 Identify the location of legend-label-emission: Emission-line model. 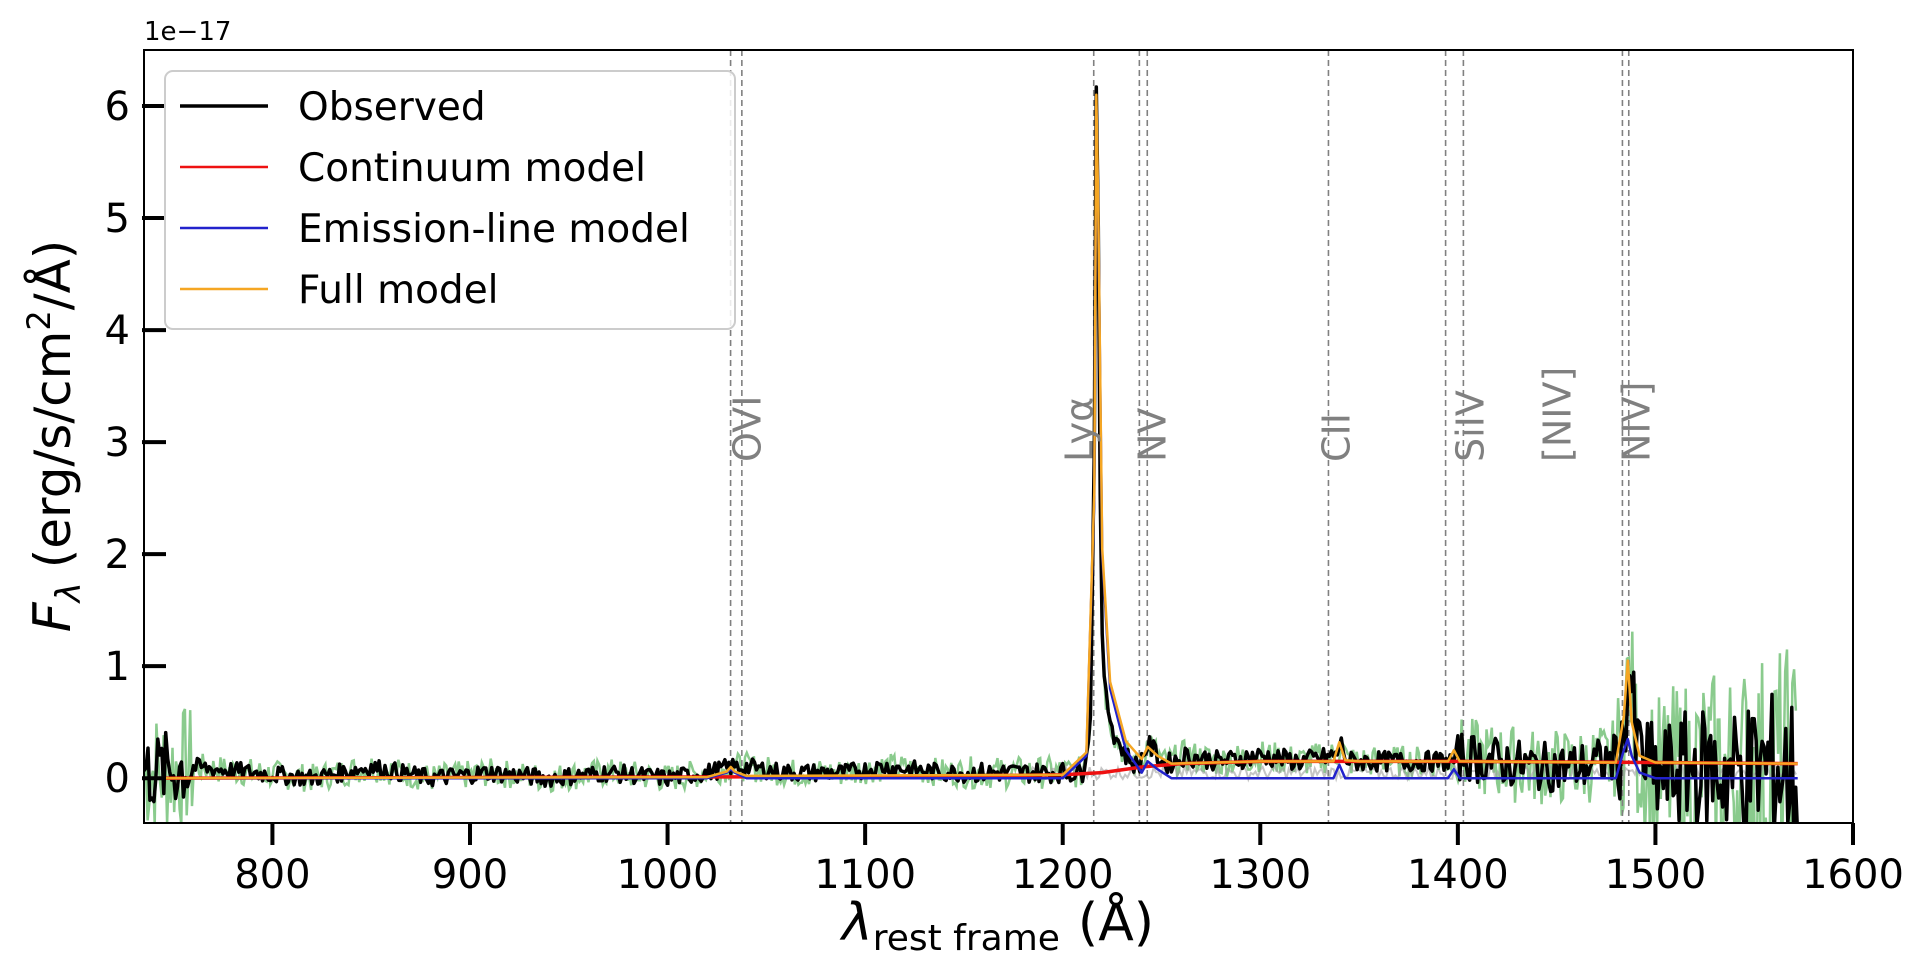
(494, 229).